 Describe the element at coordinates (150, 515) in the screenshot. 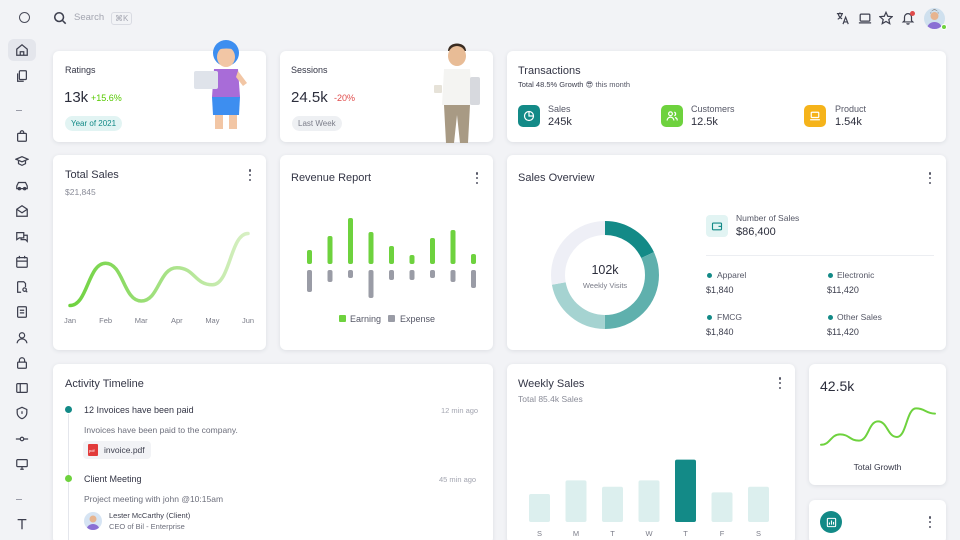

I see `person-name: Lester McCarthy (Client)` at that location.